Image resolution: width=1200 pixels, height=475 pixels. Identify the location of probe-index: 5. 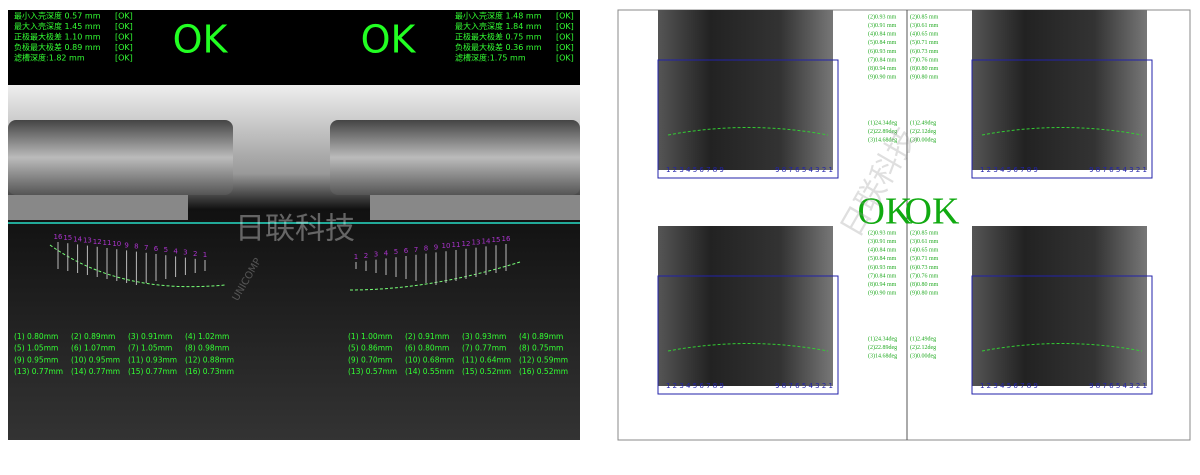
(396, 252).